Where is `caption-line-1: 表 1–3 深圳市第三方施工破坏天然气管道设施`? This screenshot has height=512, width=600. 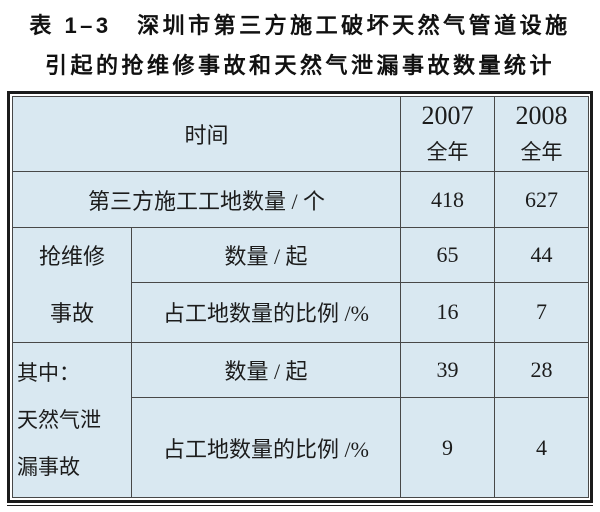
caption-line-1: 表 1–3 深圳市第三方施工破坏天然气管道设施 is located at coordinates (300, 25).